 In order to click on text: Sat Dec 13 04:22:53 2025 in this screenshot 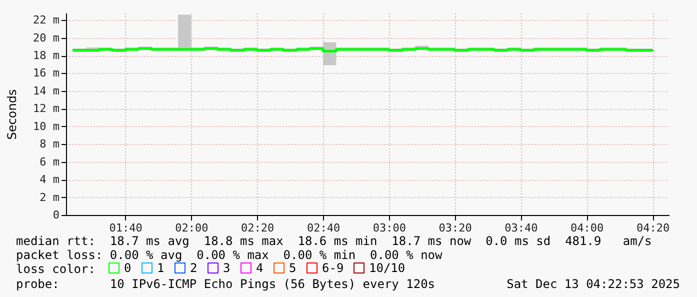, I will do `click(593, 284)`.